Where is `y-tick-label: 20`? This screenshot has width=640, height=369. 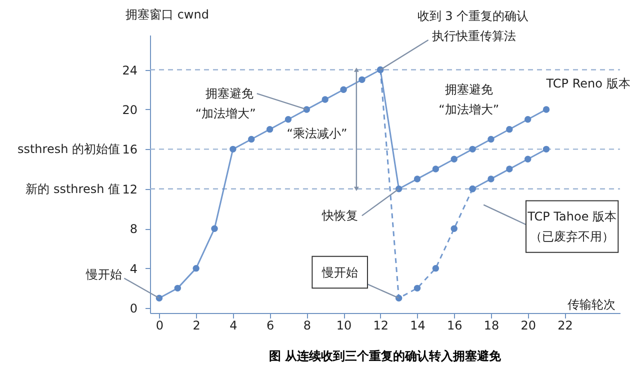
y-tick-label: 20 is located at coordinates (130, 109).